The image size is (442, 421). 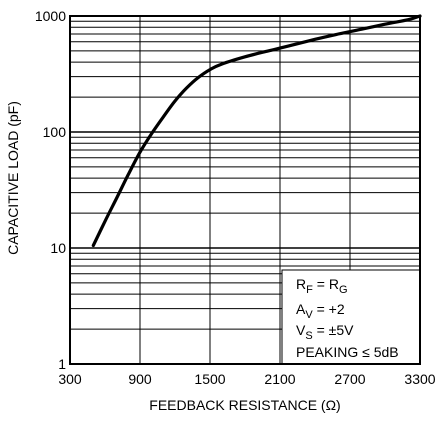 I want to click on rf-main: R, so click(x=301, y=284).